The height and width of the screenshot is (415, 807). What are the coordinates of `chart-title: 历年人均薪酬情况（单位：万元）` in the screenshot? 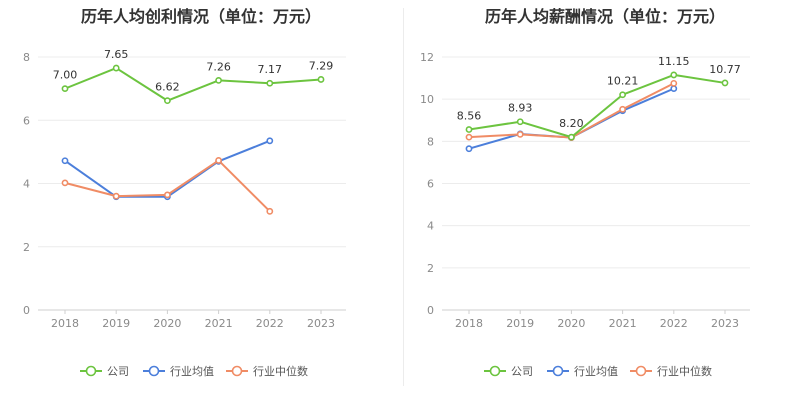 It's located at (605, 16).